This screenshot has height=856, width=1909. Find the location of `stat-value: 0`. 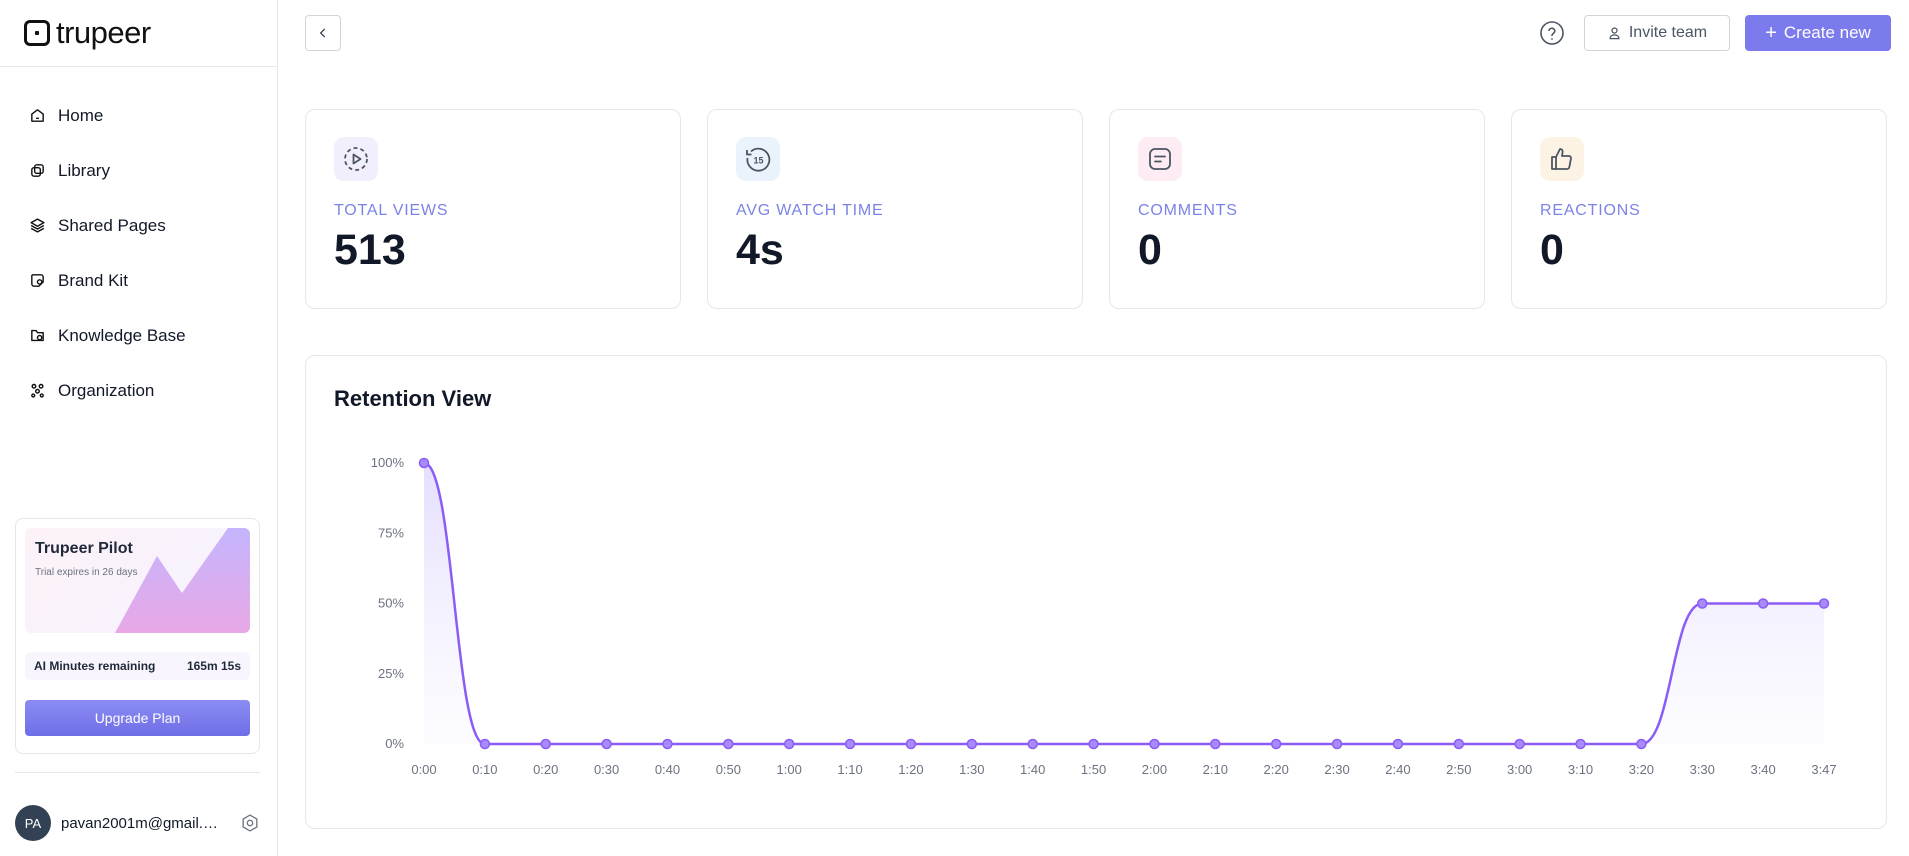

stat-value: 0 is located at coordinates (1552, 250).